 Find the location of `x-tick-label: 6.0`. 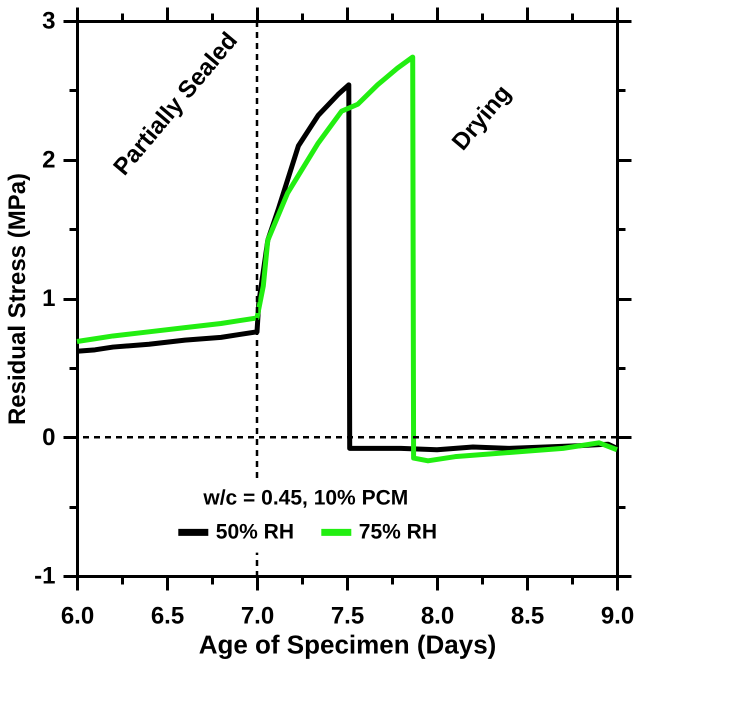

x-tick-label: 6.0 is located at coordinates (77, 616).